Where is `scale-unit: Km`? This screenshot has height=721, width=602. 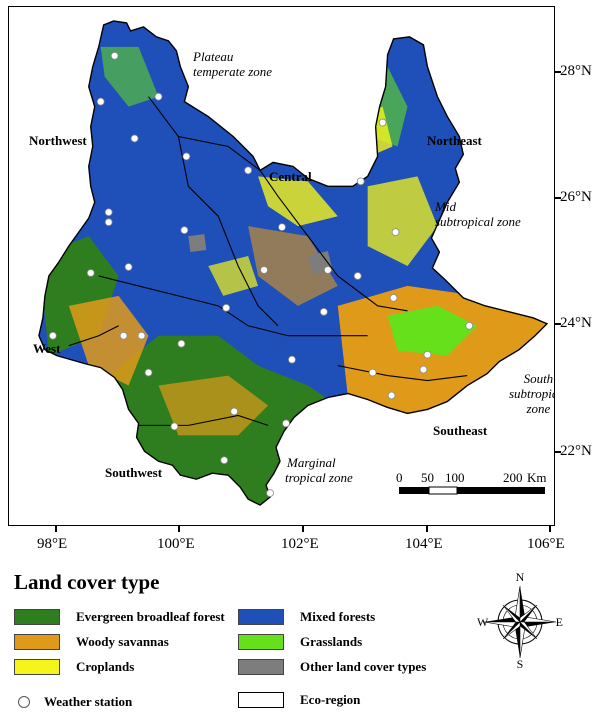 scale-unit: Km is located at coordinates (537, 477).